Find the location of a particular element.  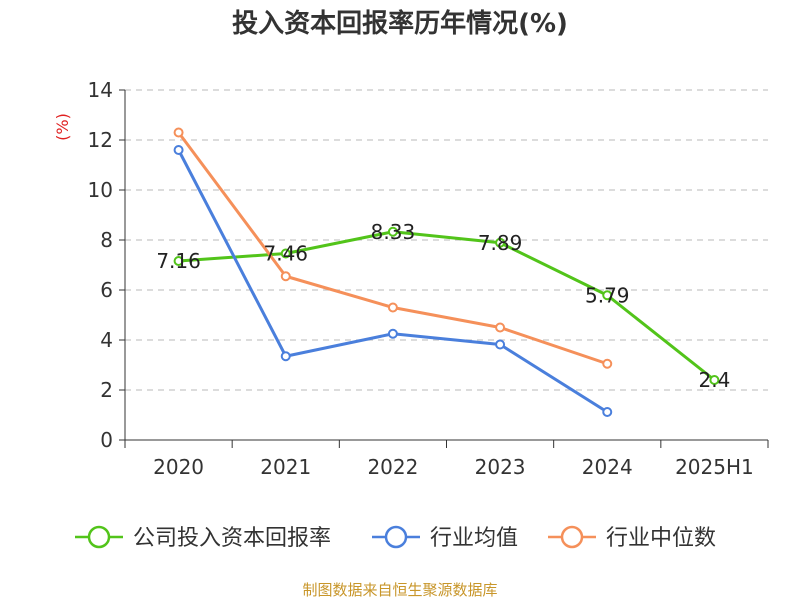

y-axis-label: (%) is located at coordinates (62, 127).